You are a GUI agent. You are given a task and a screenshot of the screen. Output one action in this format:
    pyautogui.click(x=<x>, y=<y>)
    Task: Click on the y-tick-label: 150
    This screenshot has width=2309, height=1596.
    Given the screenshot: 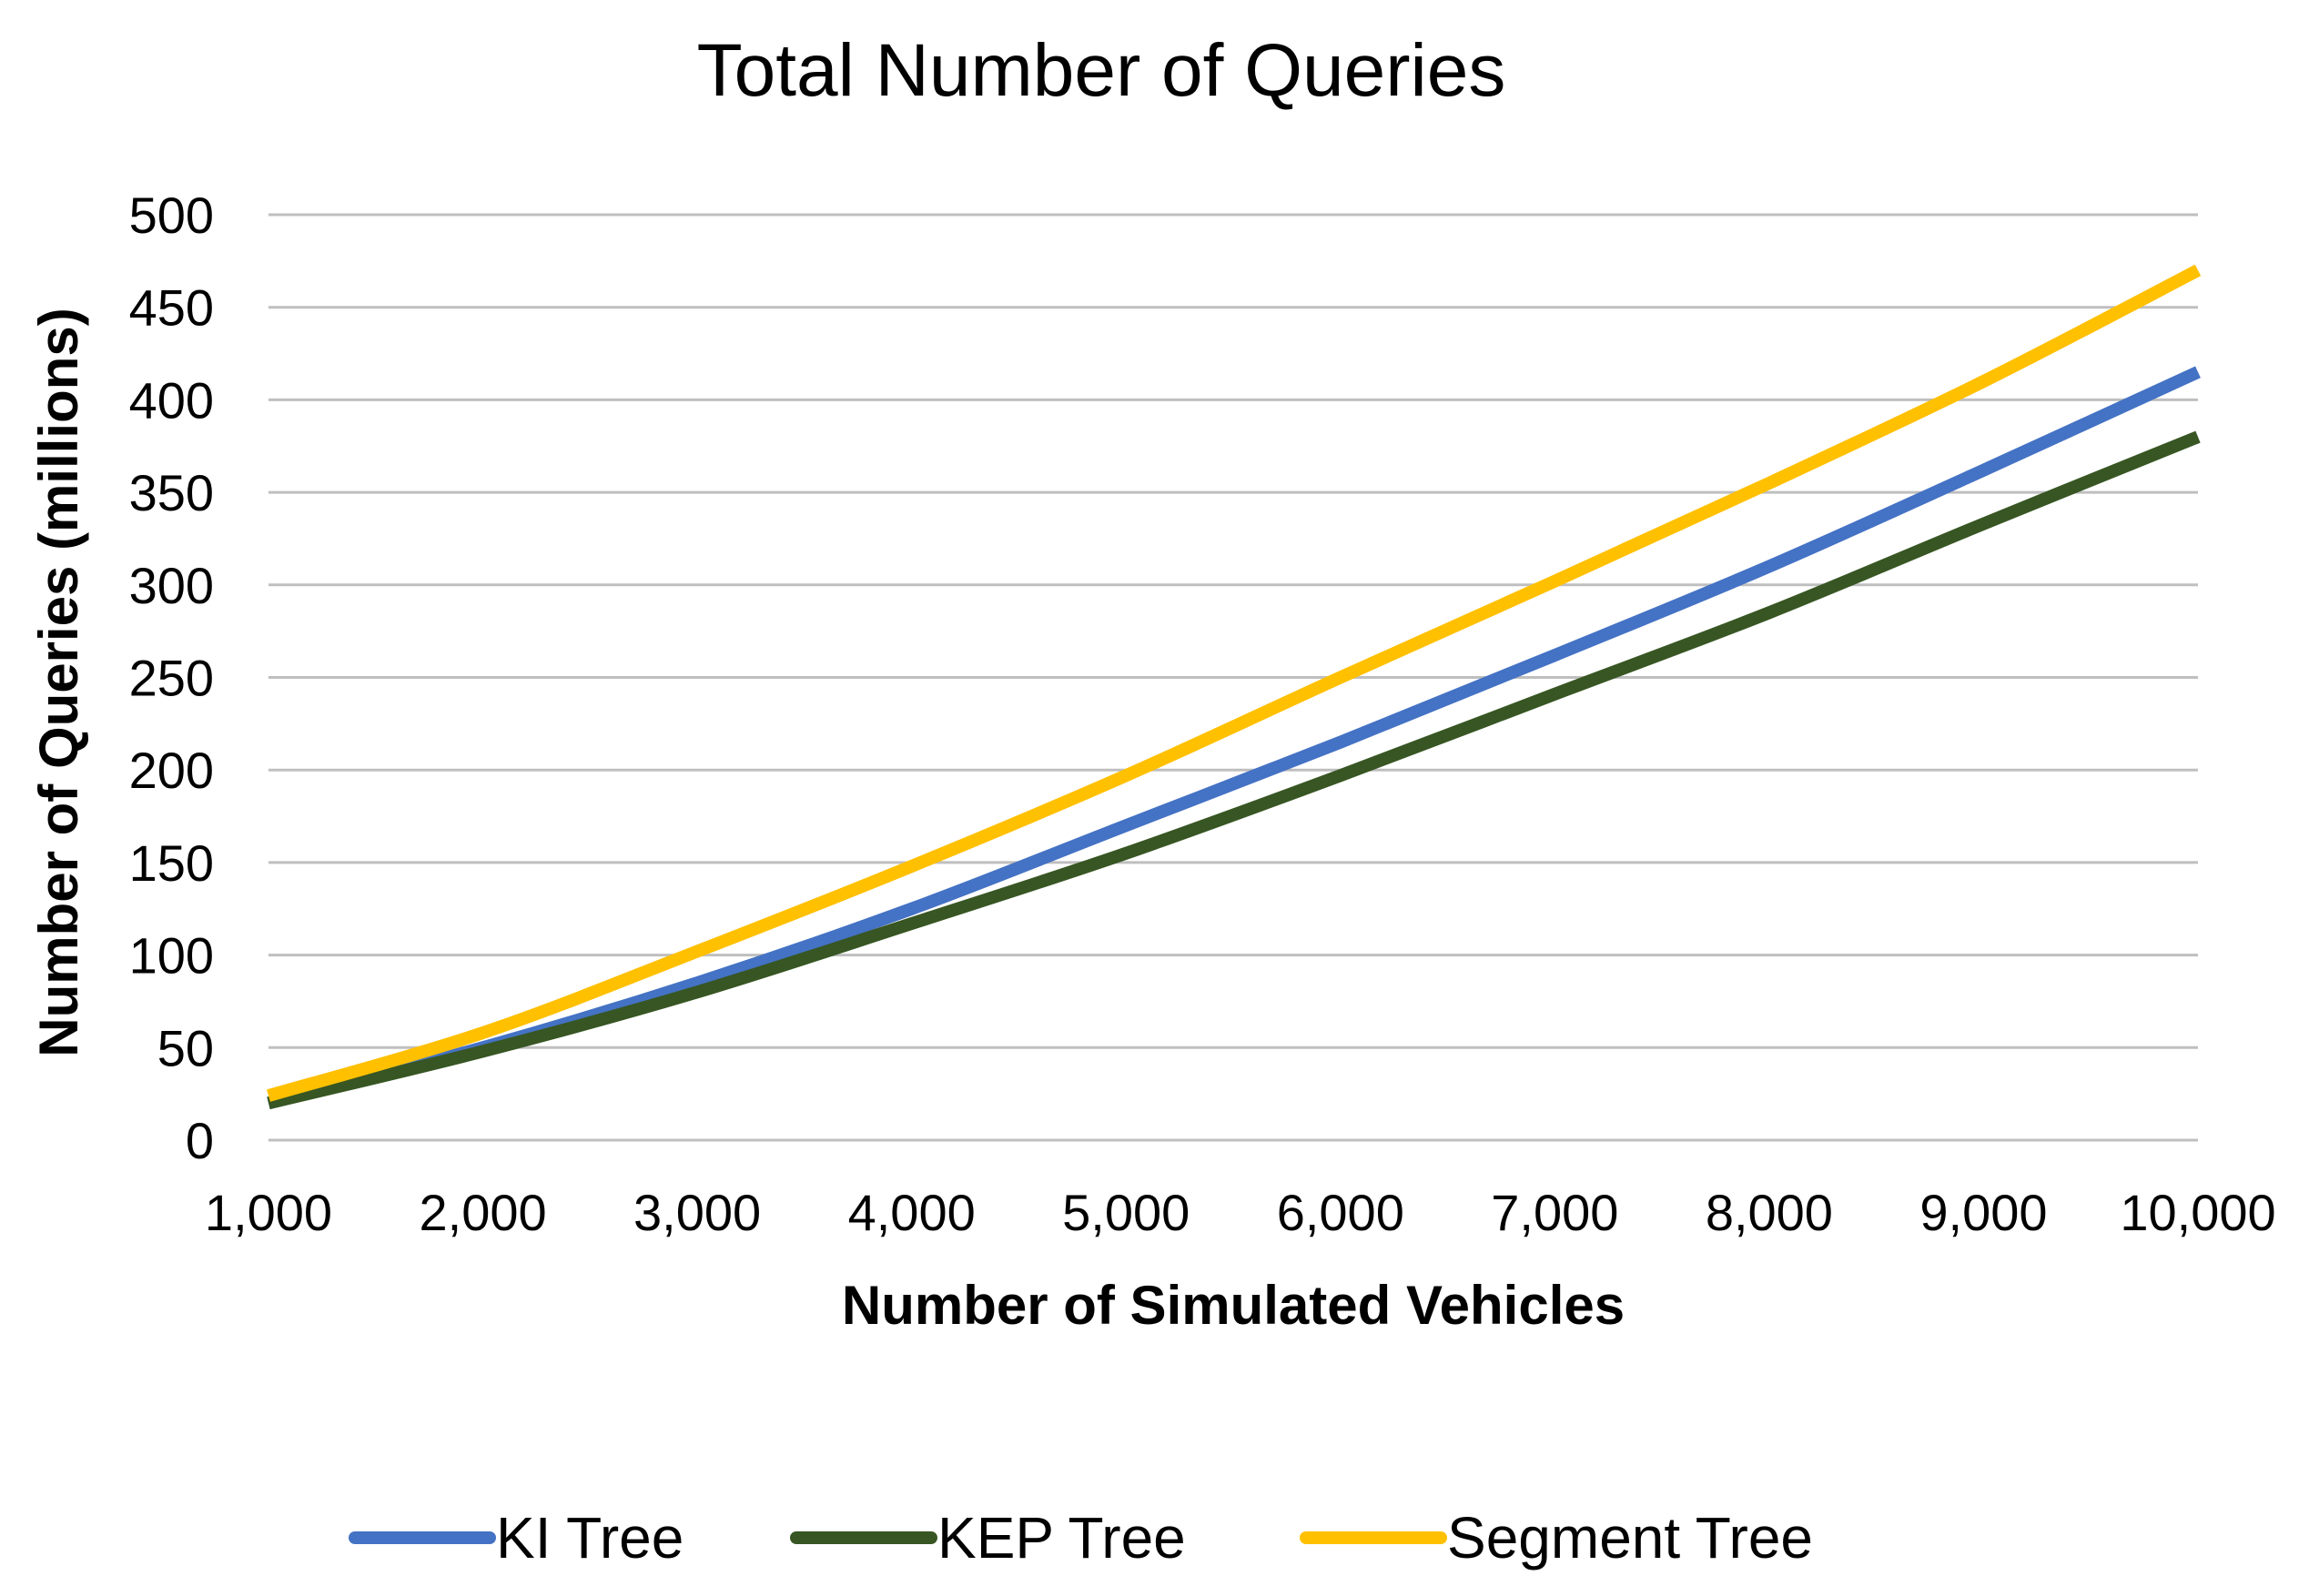 What is the action you would take?
    pyautogui.click(x=171, y=863)
    